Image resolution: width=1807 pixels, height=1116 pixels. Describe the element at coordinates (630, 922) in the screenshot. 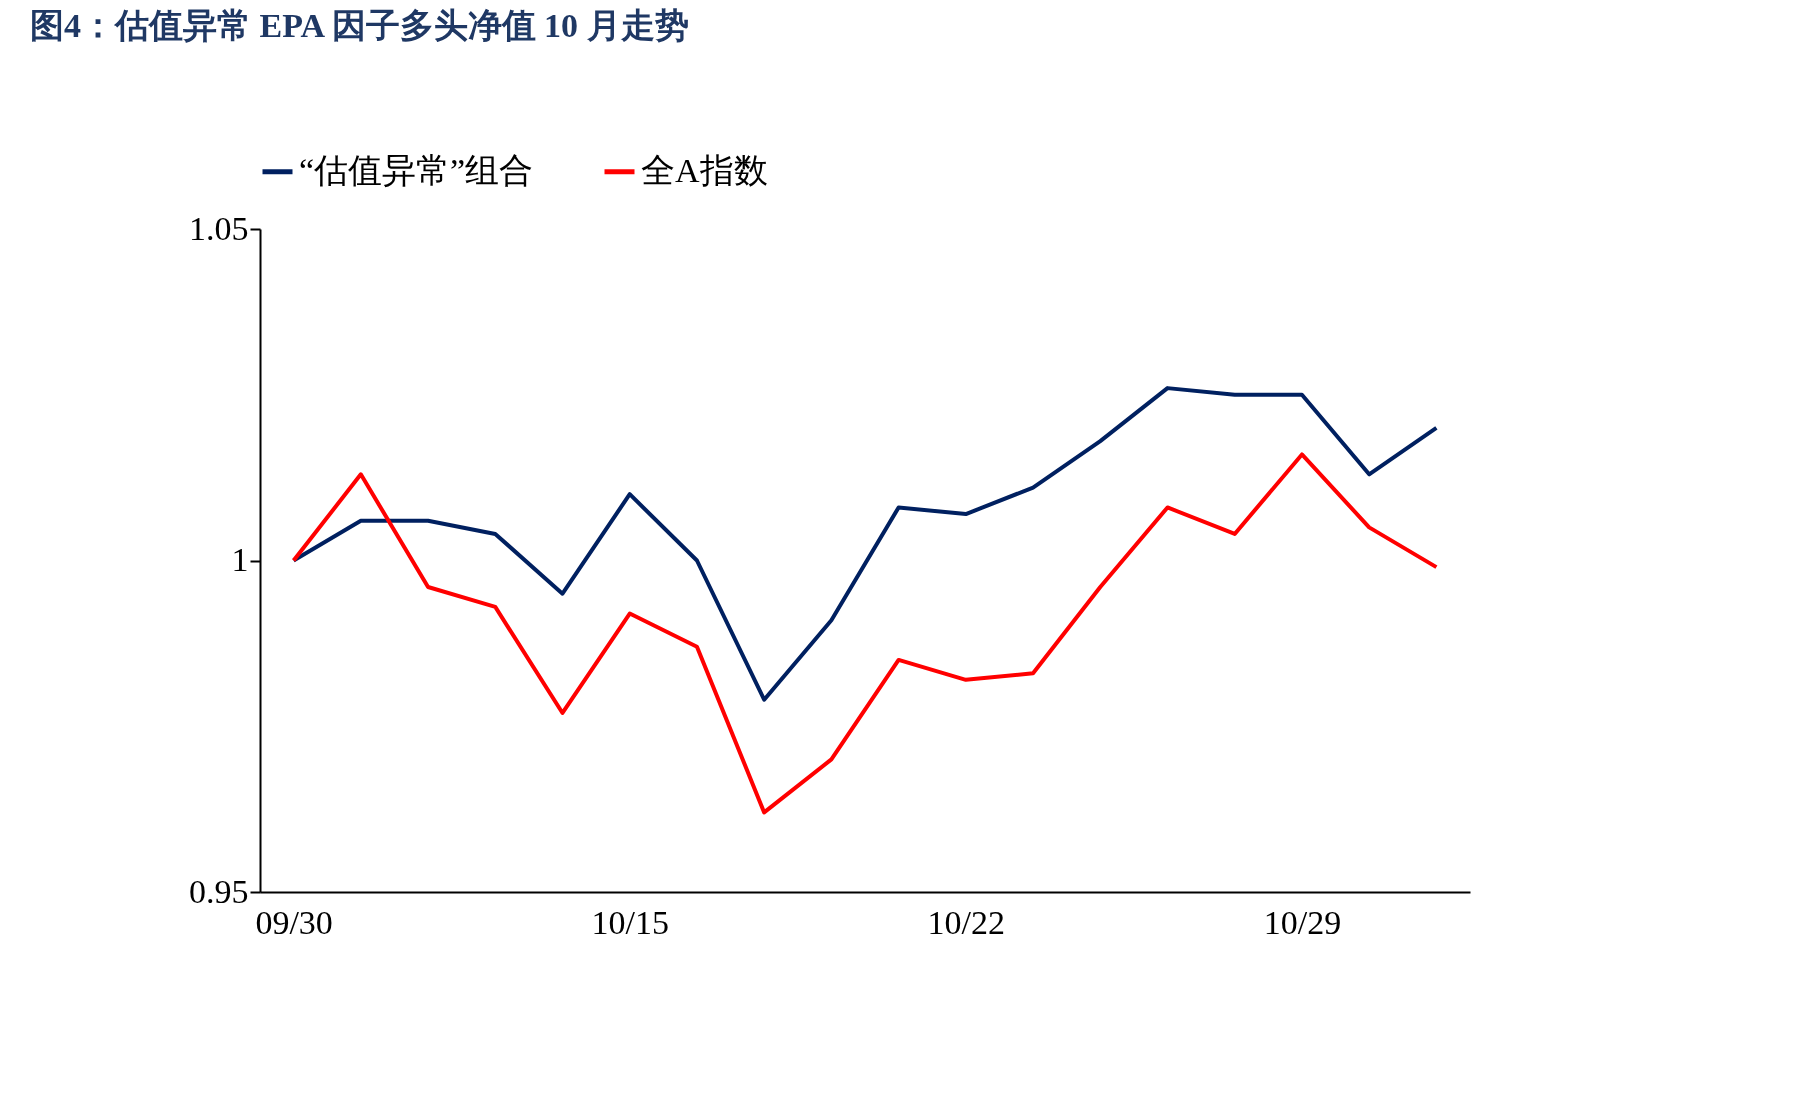

I see `x-tick-label: 10/15` at that location.